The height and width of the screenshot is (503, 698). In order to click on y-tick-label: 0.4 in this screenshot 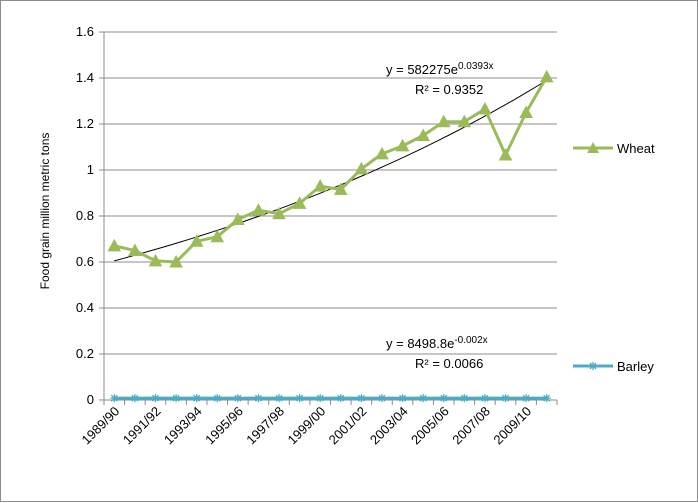, I will do `click(85, 307)`.